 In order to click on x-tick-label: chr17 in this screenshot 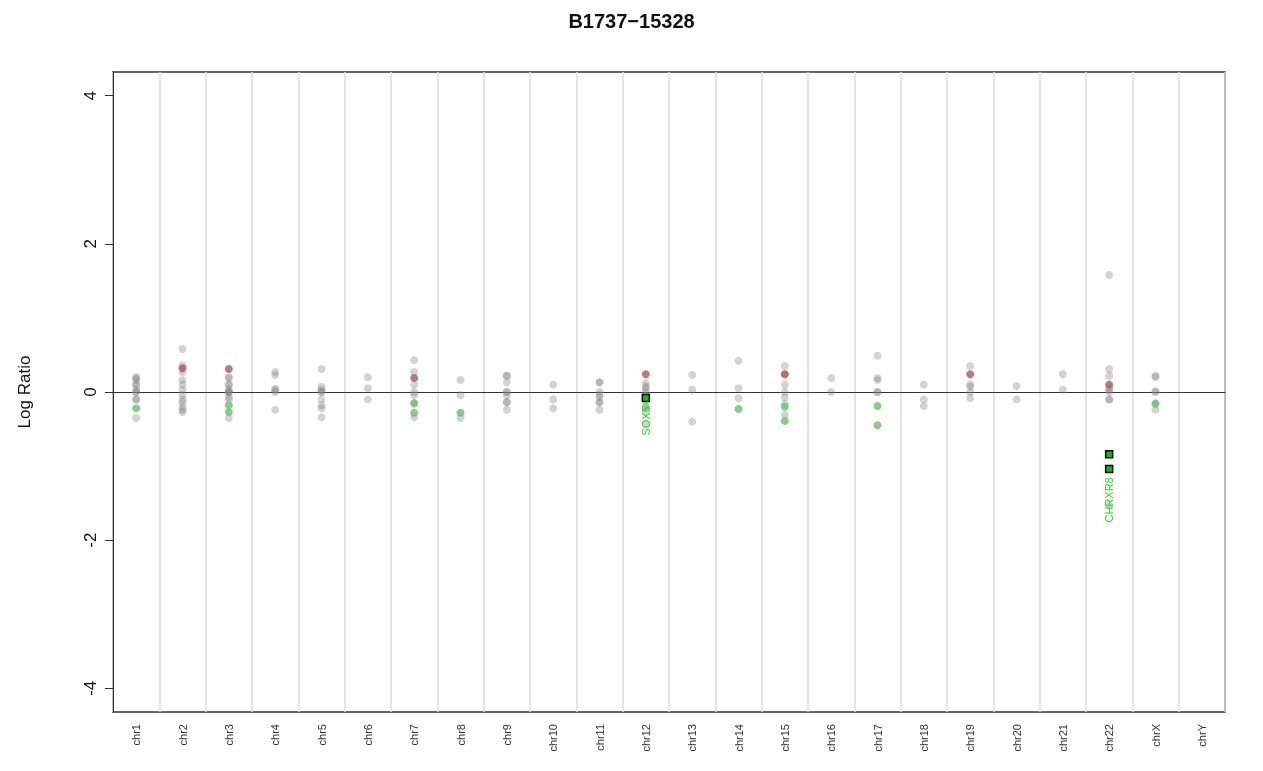, I will do `click(877, 738)`.